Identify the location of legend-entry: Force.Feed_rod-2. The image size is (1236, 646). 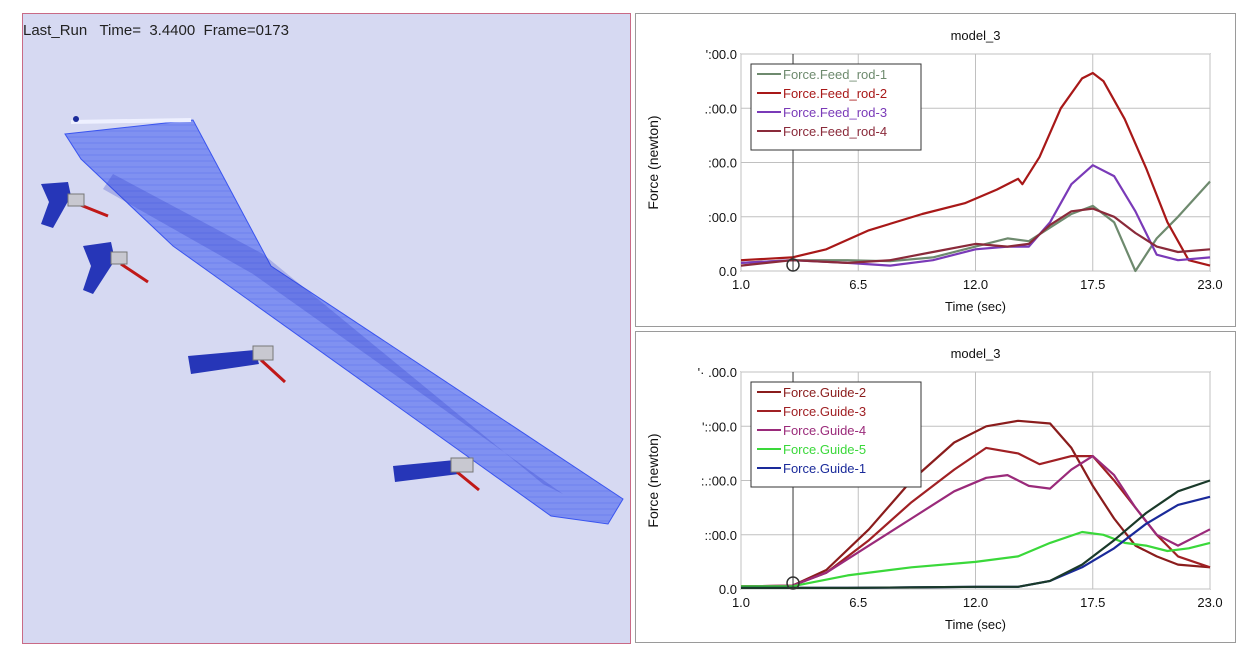
(835, 93).